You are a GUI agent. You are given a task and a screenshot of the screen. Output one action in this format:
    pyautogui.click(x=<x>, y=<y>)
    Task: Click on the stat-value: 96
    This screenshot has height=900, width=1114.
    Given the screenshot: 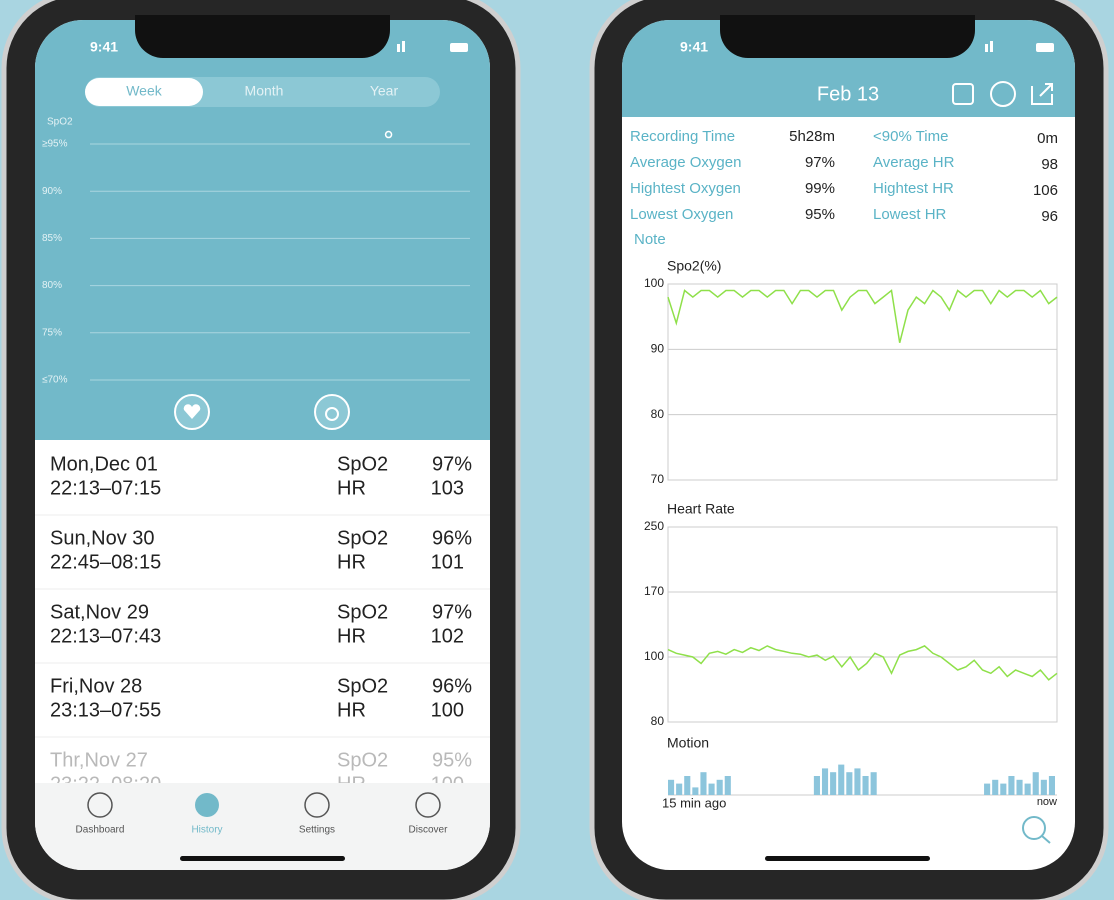 What is the action you would take?
    pyautogui.click(x=1049, y=216)
    